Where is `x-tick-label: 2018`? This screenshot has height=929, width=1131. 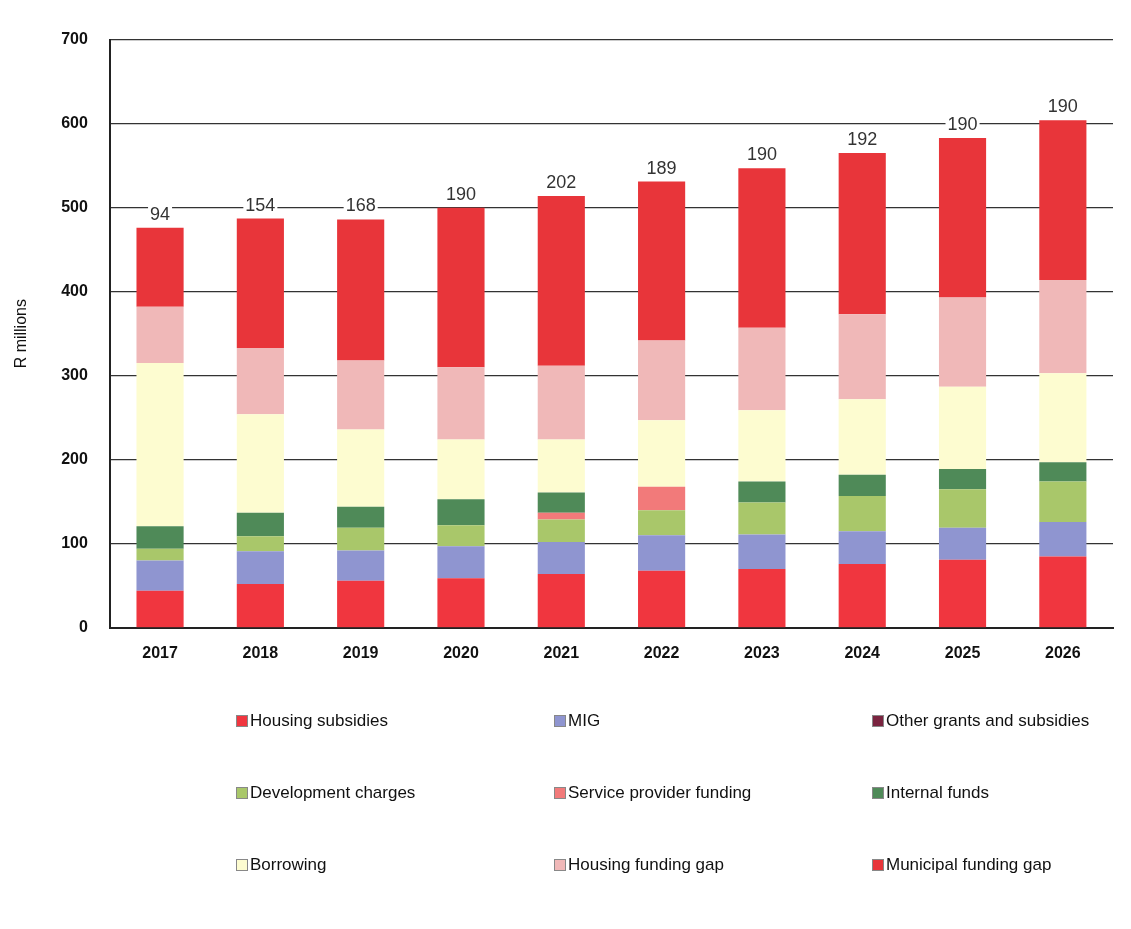
x-tick-label: 2018 is located at coordinates (260, 652).